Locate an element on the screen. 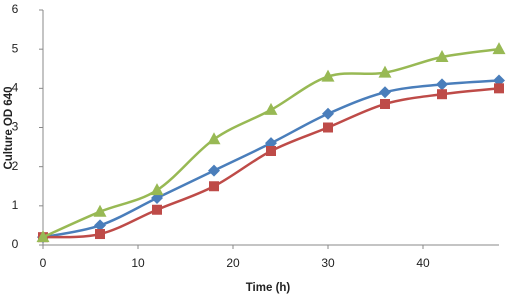  y-tick-label: 2 is located at coordinates (15, 166).